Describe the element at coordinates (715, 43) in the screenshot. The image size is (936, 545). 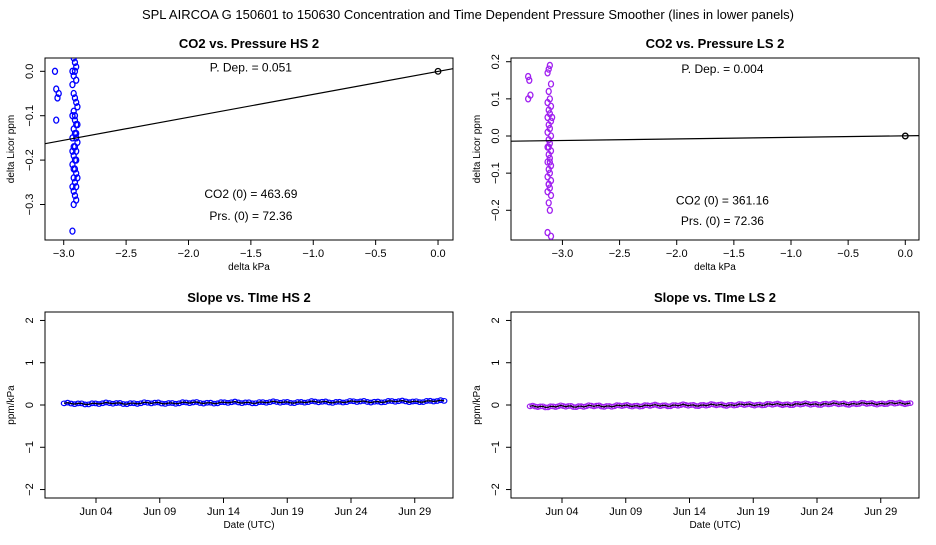
I see `chart-title: CO2 vs. Pressure LS 2` at that location.